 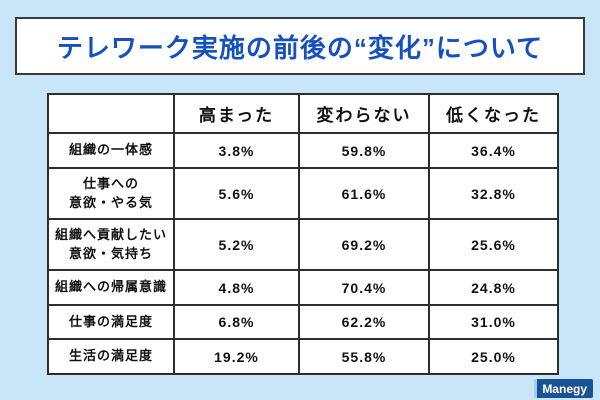 I want to click on row-label: 組織への帰属意識, so click(x=111, y=287).